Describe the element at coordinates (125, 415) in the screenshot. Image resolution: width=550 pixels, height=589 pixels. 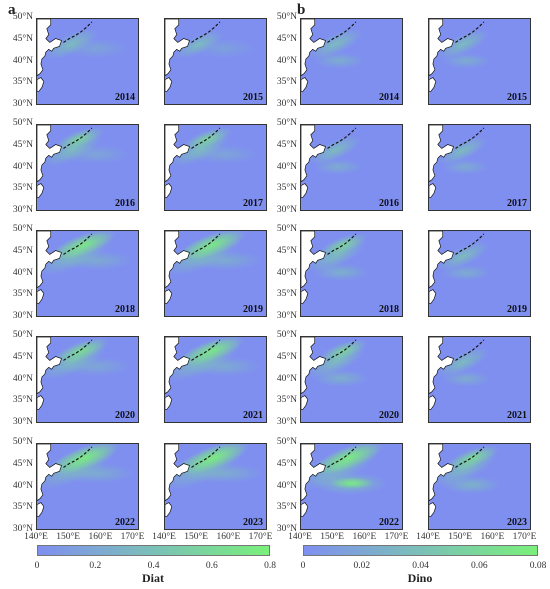
I see `year-label: 2020` at that location.